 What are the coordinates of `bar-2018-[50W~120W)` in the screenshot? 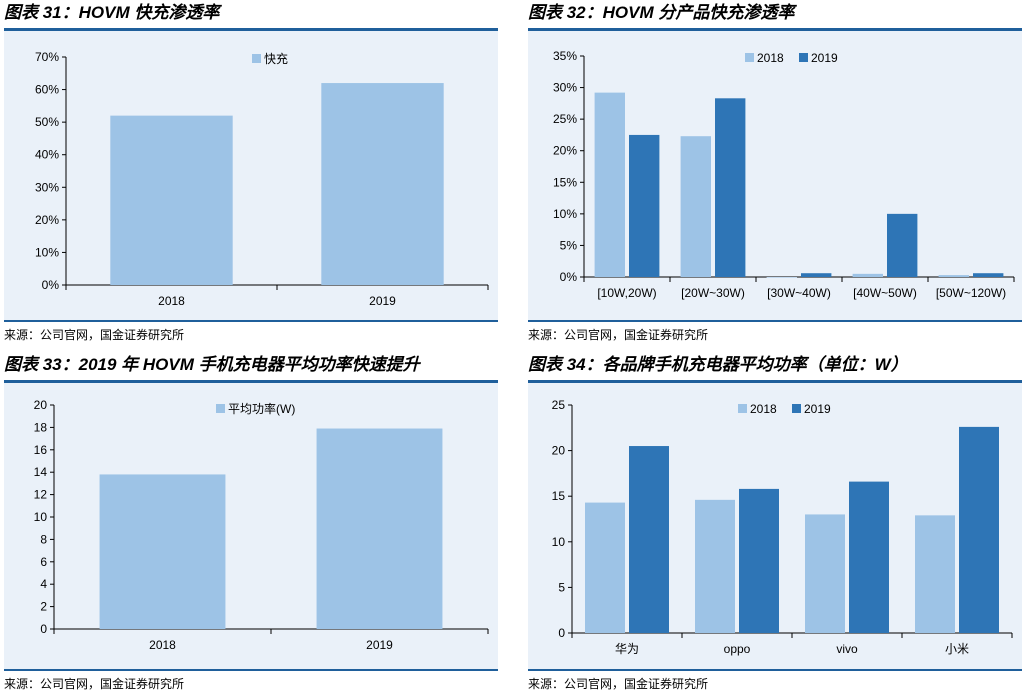 It's located at (953, 276).